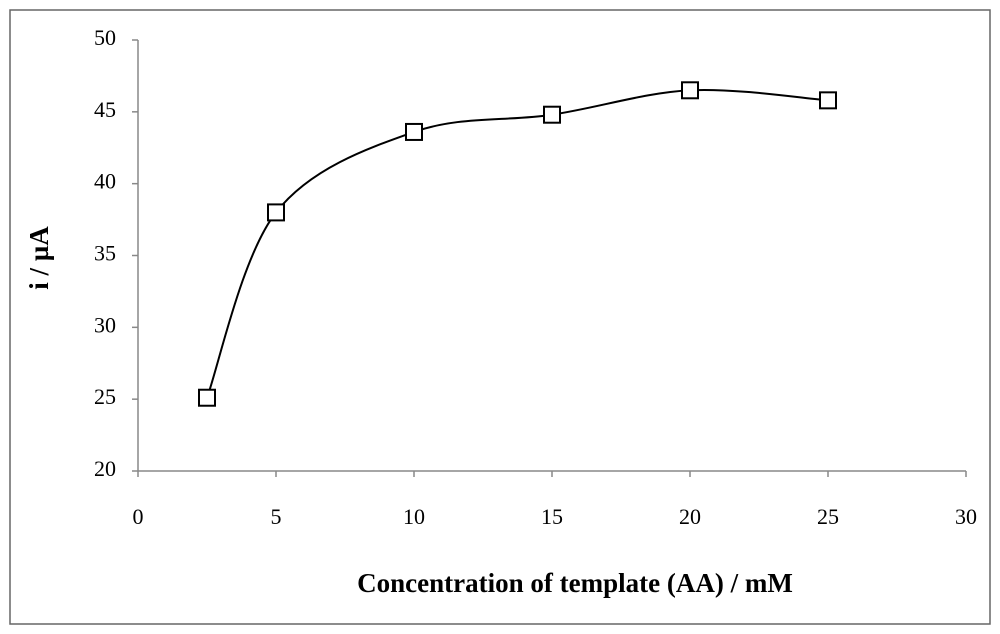 Image resolution: width=1000 pixels, height=634 pixels. Describe the element at coordinates (105, 396) in the screenshot. I see `y-tick-label: 25` at that location.